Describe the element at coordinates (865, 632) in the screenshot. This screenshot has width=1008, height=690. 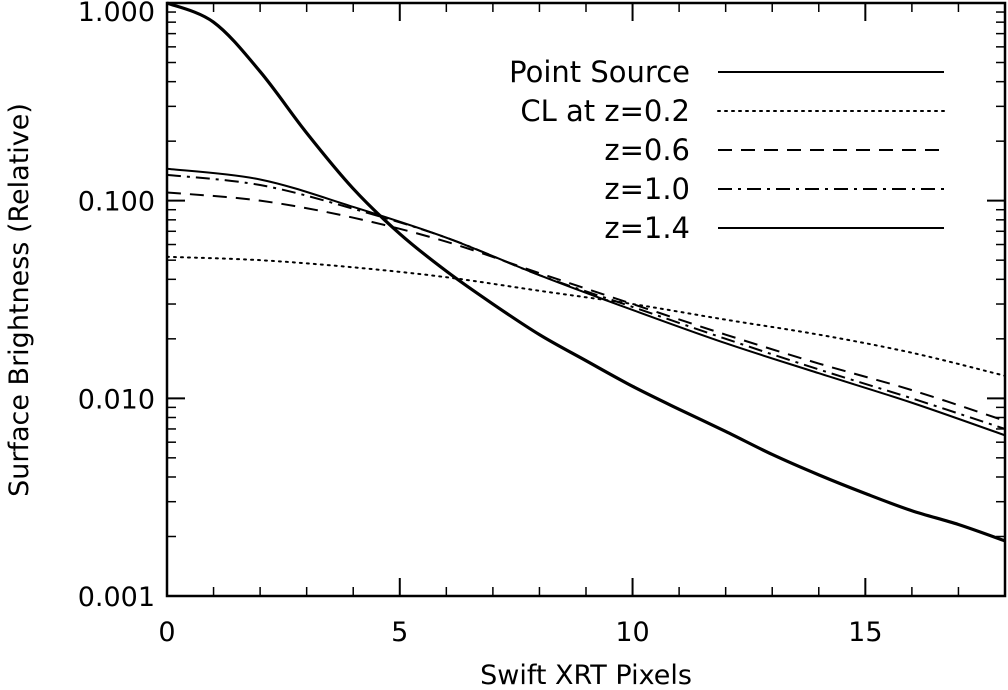
I see `x-tick-label: 15` at that location.